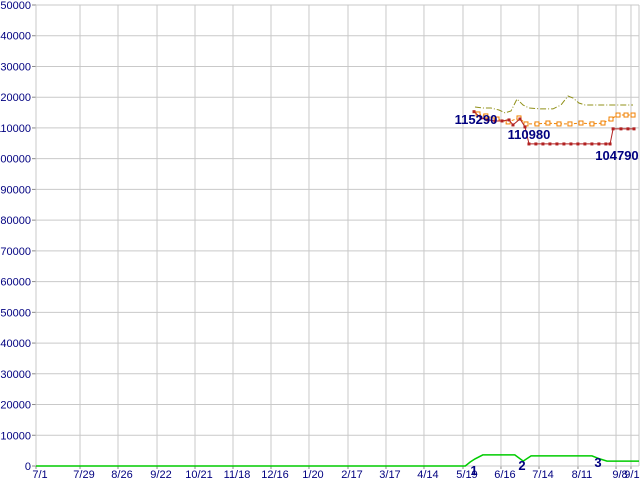 The width and height of the screenshot is (640, 480). Describe the element at coordinates (504, 474) in the screenshot. I see `x-tick-label: 6/16` at that location.